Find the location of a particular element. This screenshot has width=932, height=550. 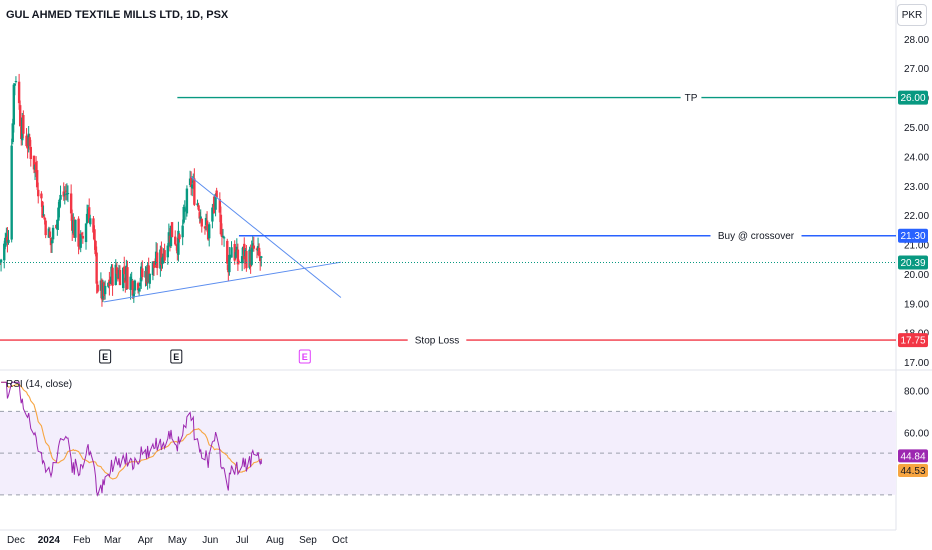

rsi-line is located at coordinates (131, 439).